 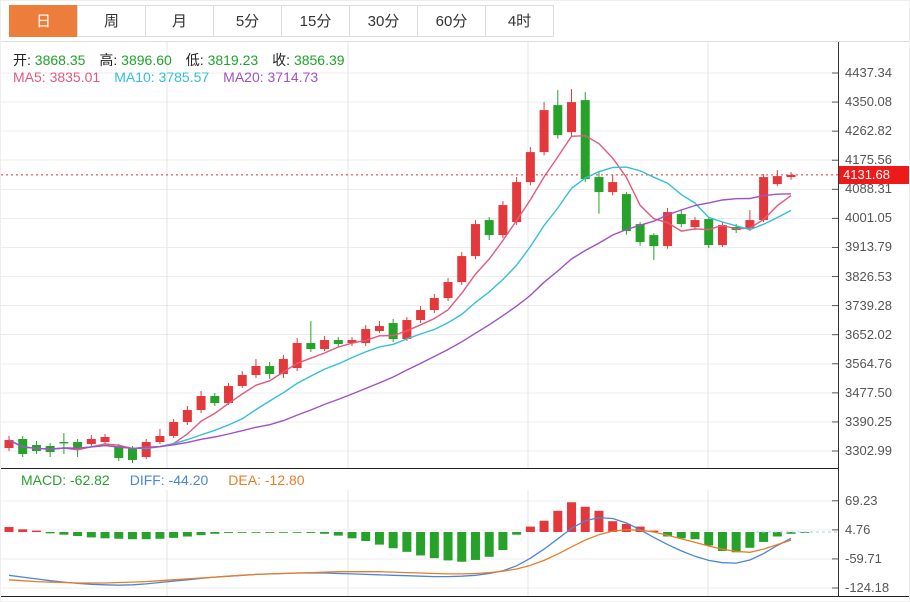 What do you see at coordinates (247, 21) in the screenshot?
I see `tab-5分: 5分` at bounding box center [247, 21].